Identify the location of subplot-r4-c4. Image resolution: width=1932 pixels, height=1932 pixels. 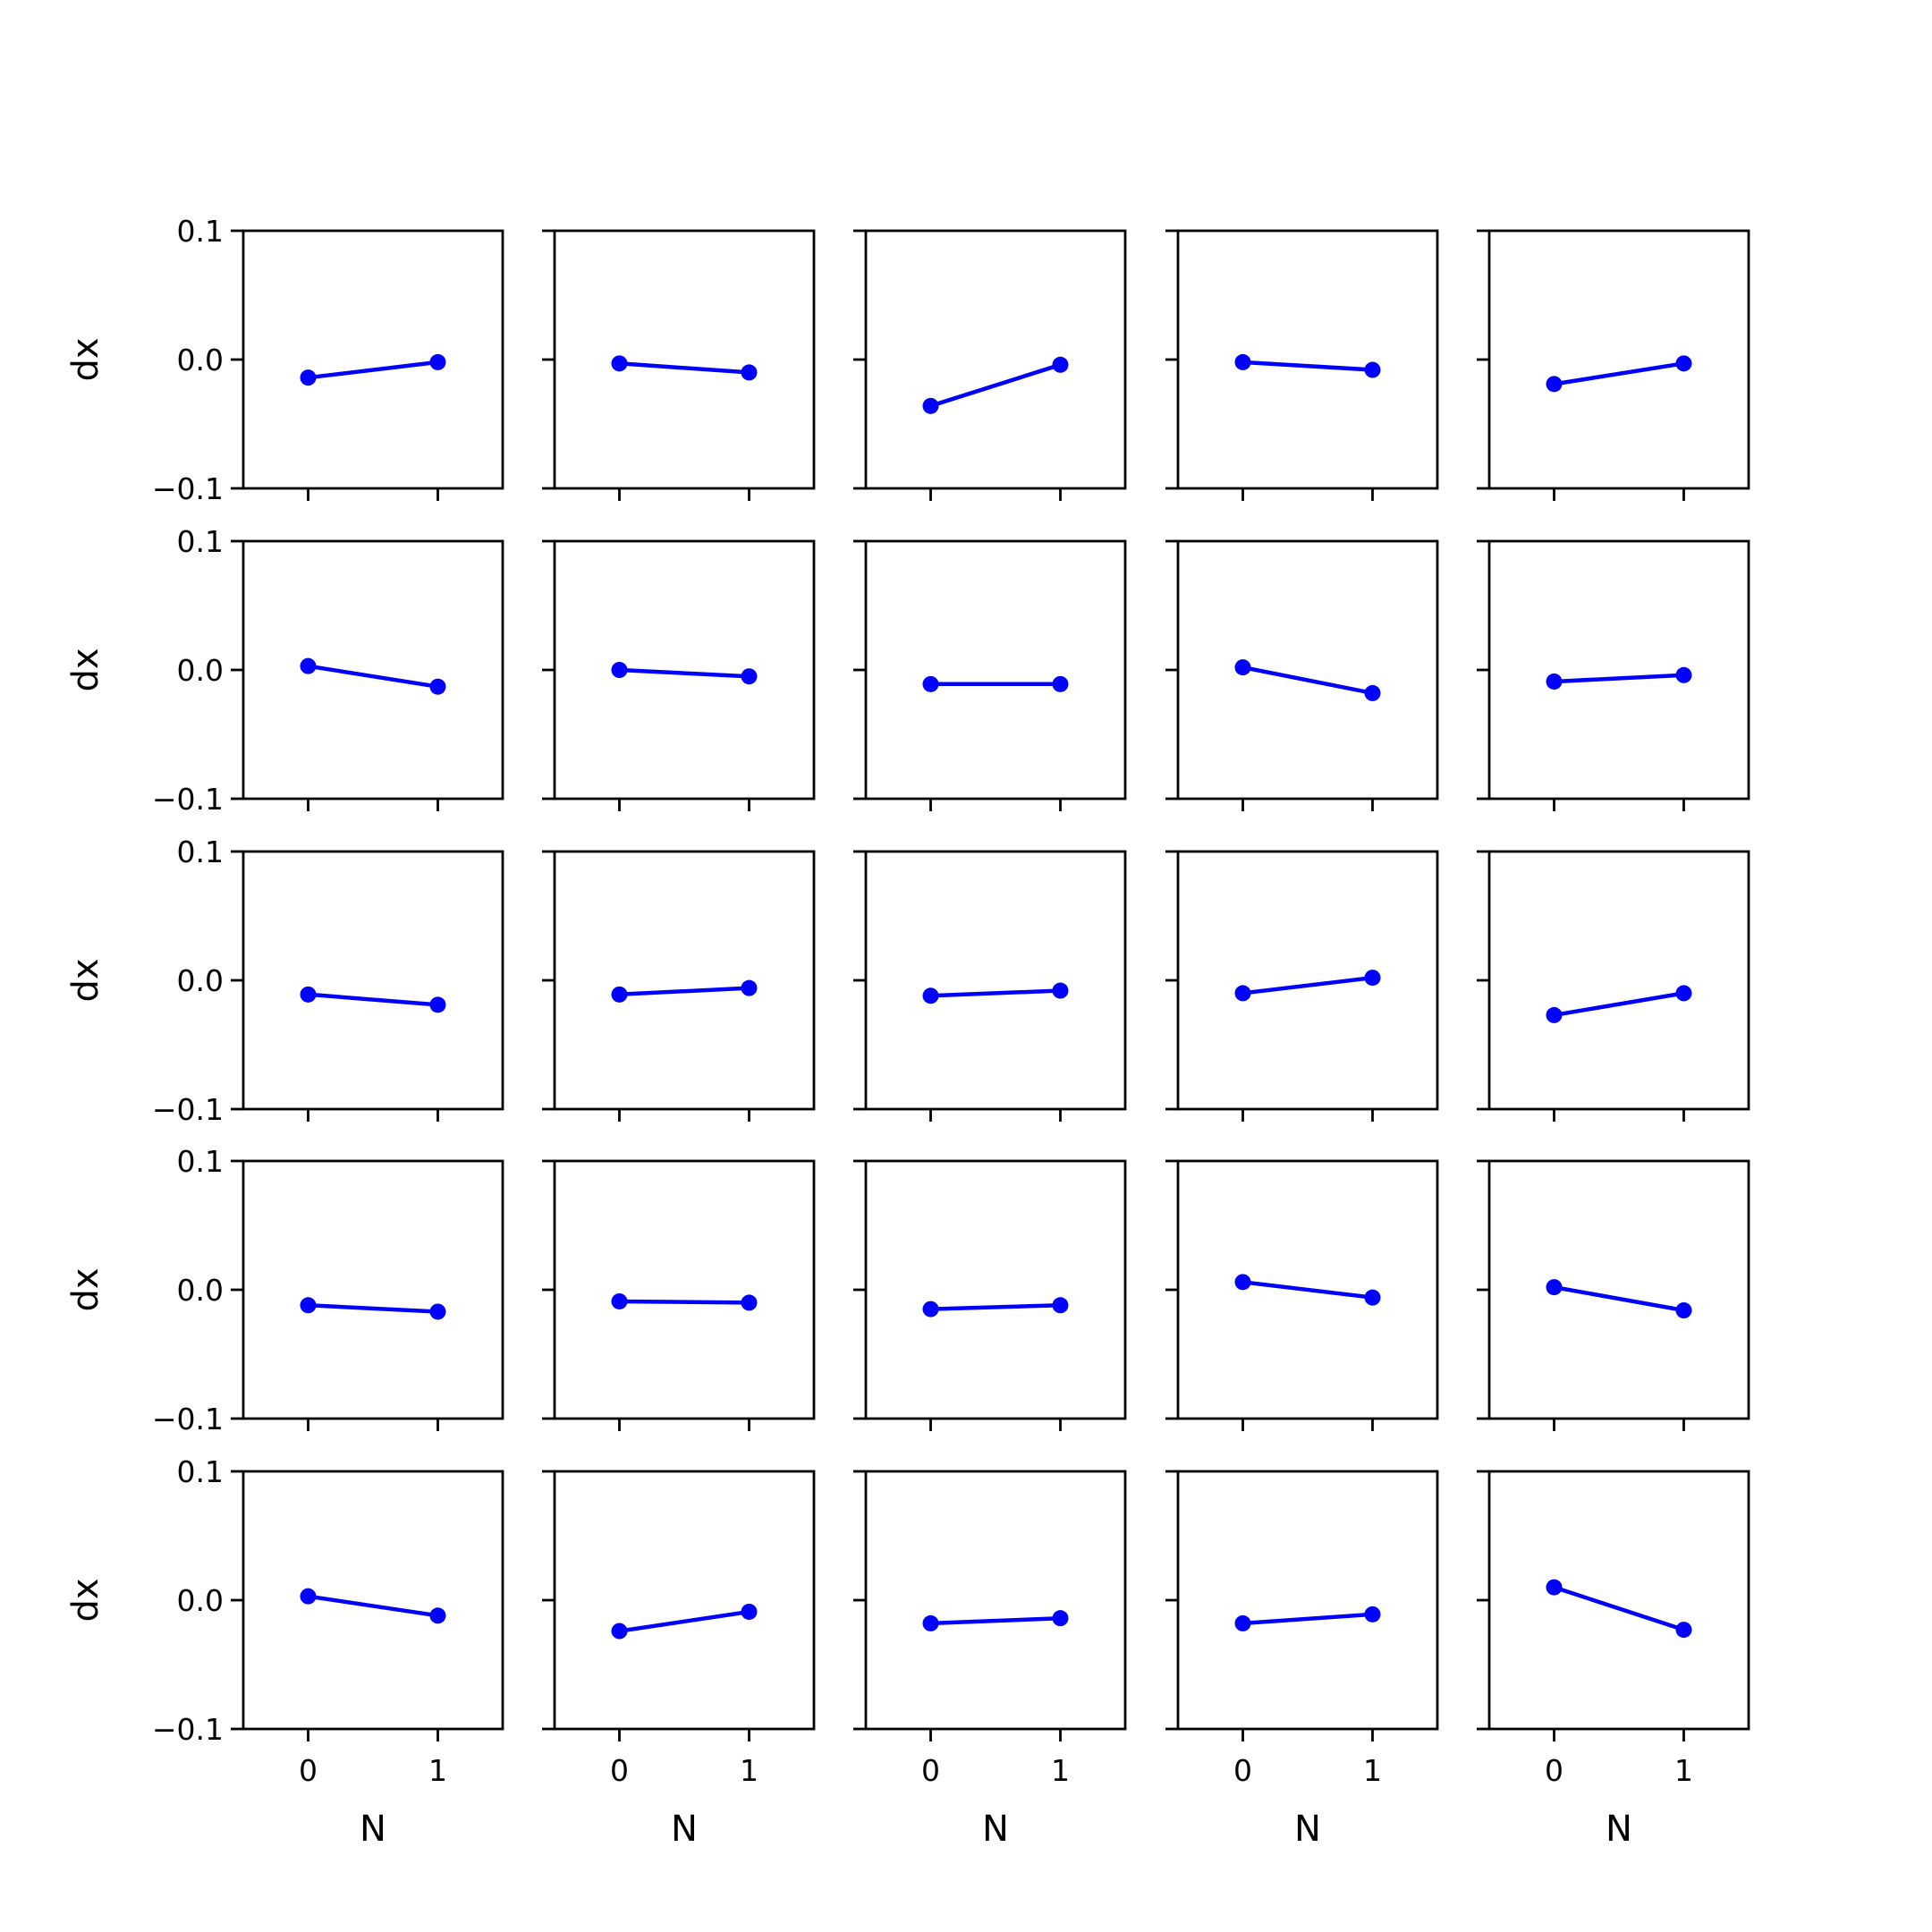
(1302, 1295).